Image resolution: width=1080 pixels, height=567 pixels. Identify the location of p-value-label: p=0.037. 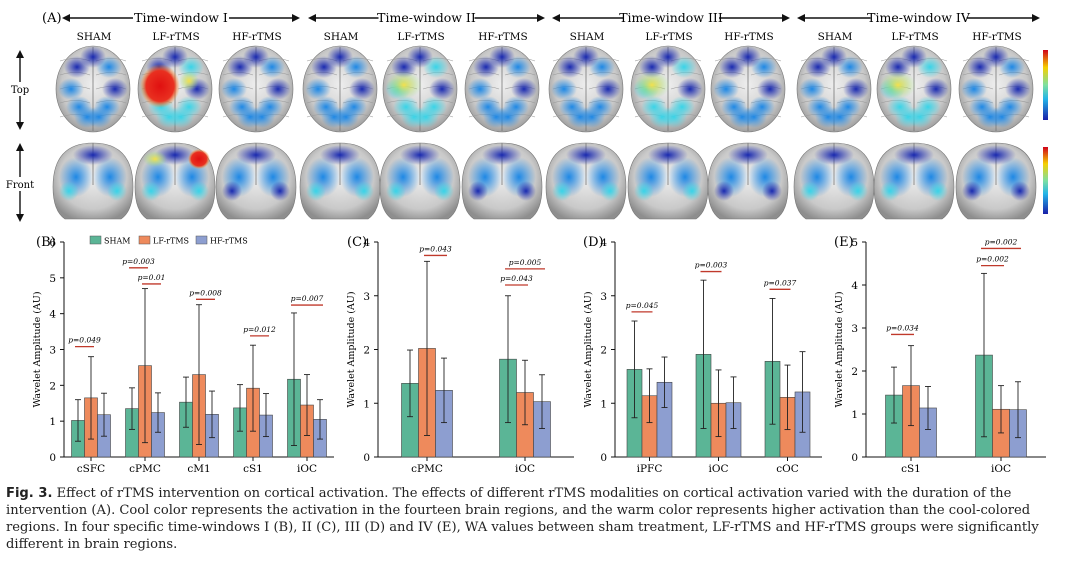
(780, 282).